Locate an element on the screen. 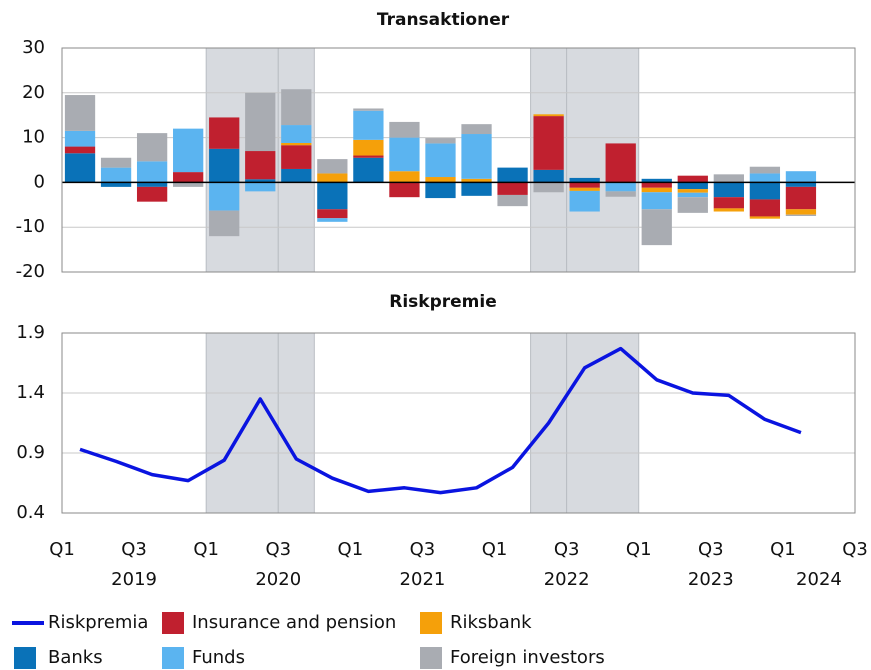 The width and height of the screenshot is (871, 670). legend-label: Foreign investors is located at coordinates (527, 657).